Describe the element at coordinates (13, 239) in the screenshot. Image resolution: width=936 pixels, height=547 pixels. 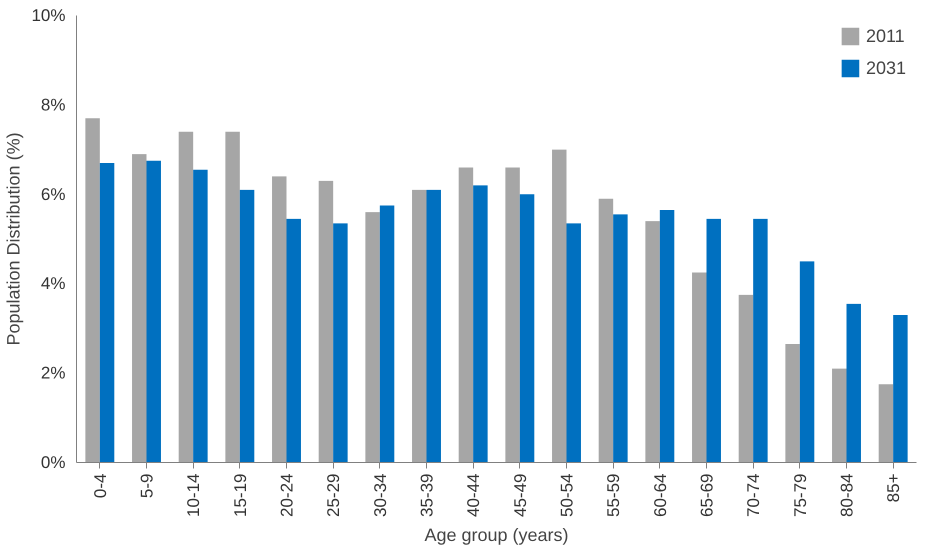
I see `y-axis-title: Population Distribution (%)` at that location.